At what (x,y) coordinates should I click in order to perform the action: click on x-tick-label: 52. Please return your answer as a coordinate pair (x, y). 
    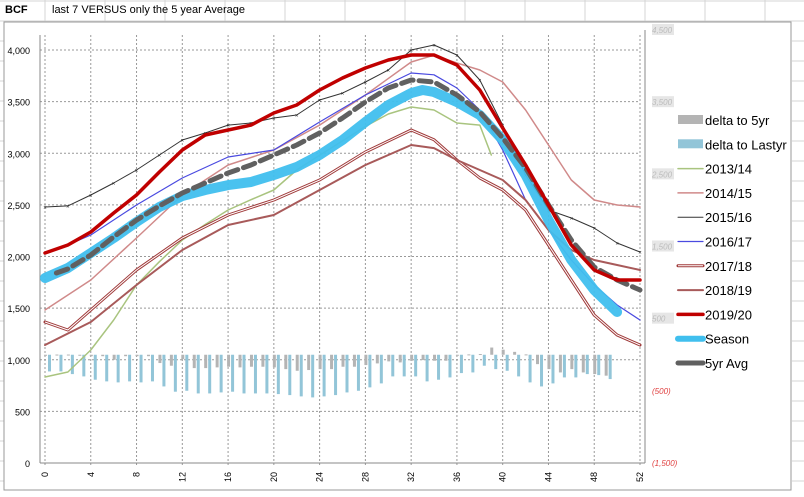
    Looking at the image, I should click on (640, 477).